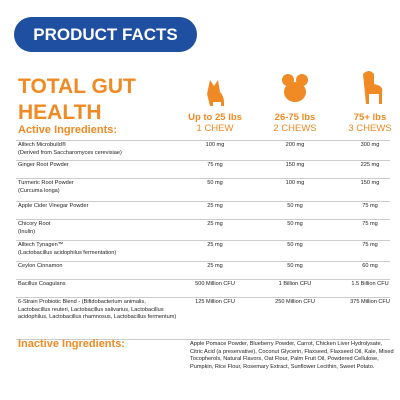  Describe the element at coordinates (370, 284) in the screenshot. I see `amount: 1.5 Billion CFU` at that location.